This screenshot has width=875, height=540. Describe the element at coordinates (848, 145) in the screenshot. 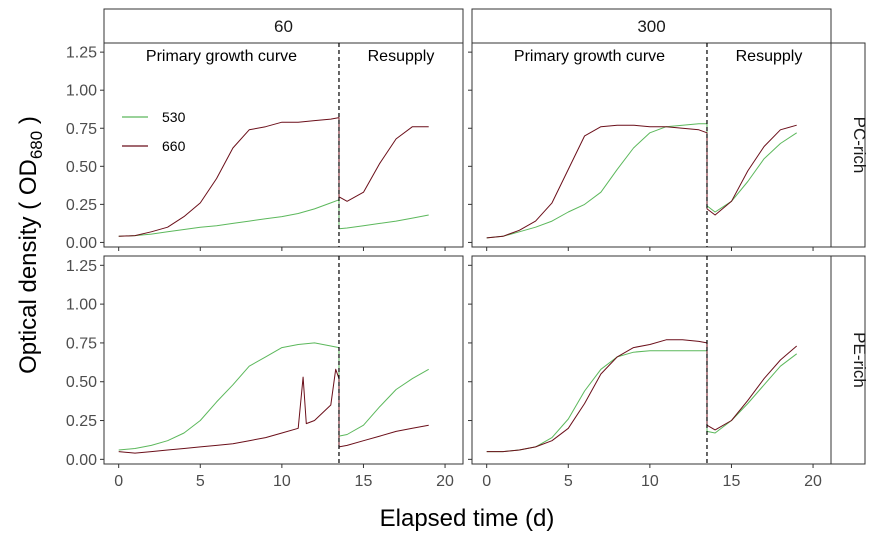

I see `facet-strip-pc-rich` at that location.